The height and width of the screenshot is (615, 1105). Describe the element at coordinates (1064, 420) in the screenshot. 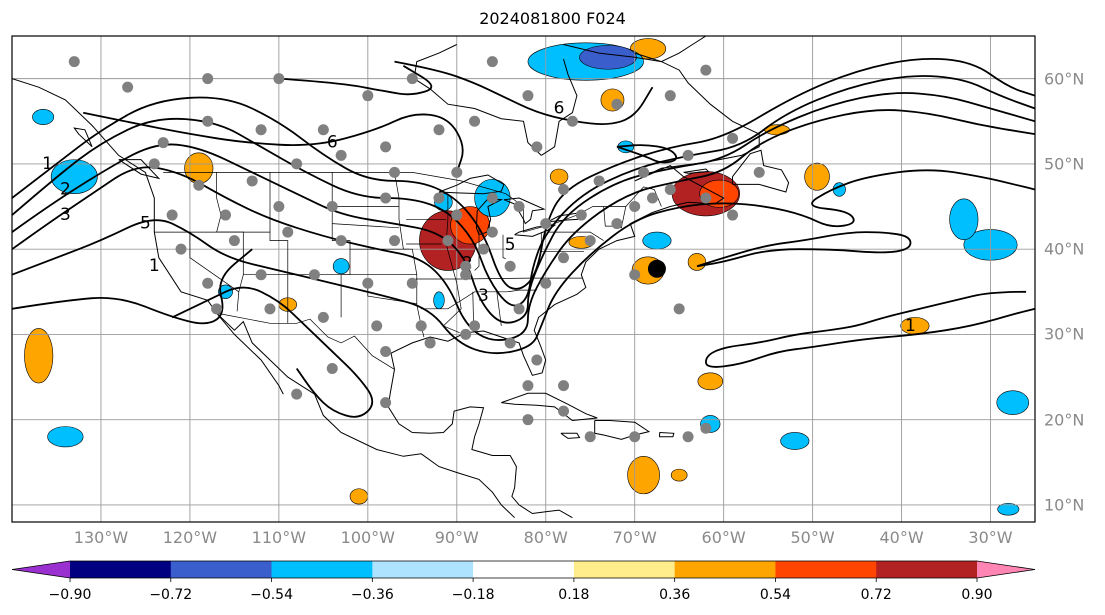

I see `latitude-tick-label: 20°N` at that location.